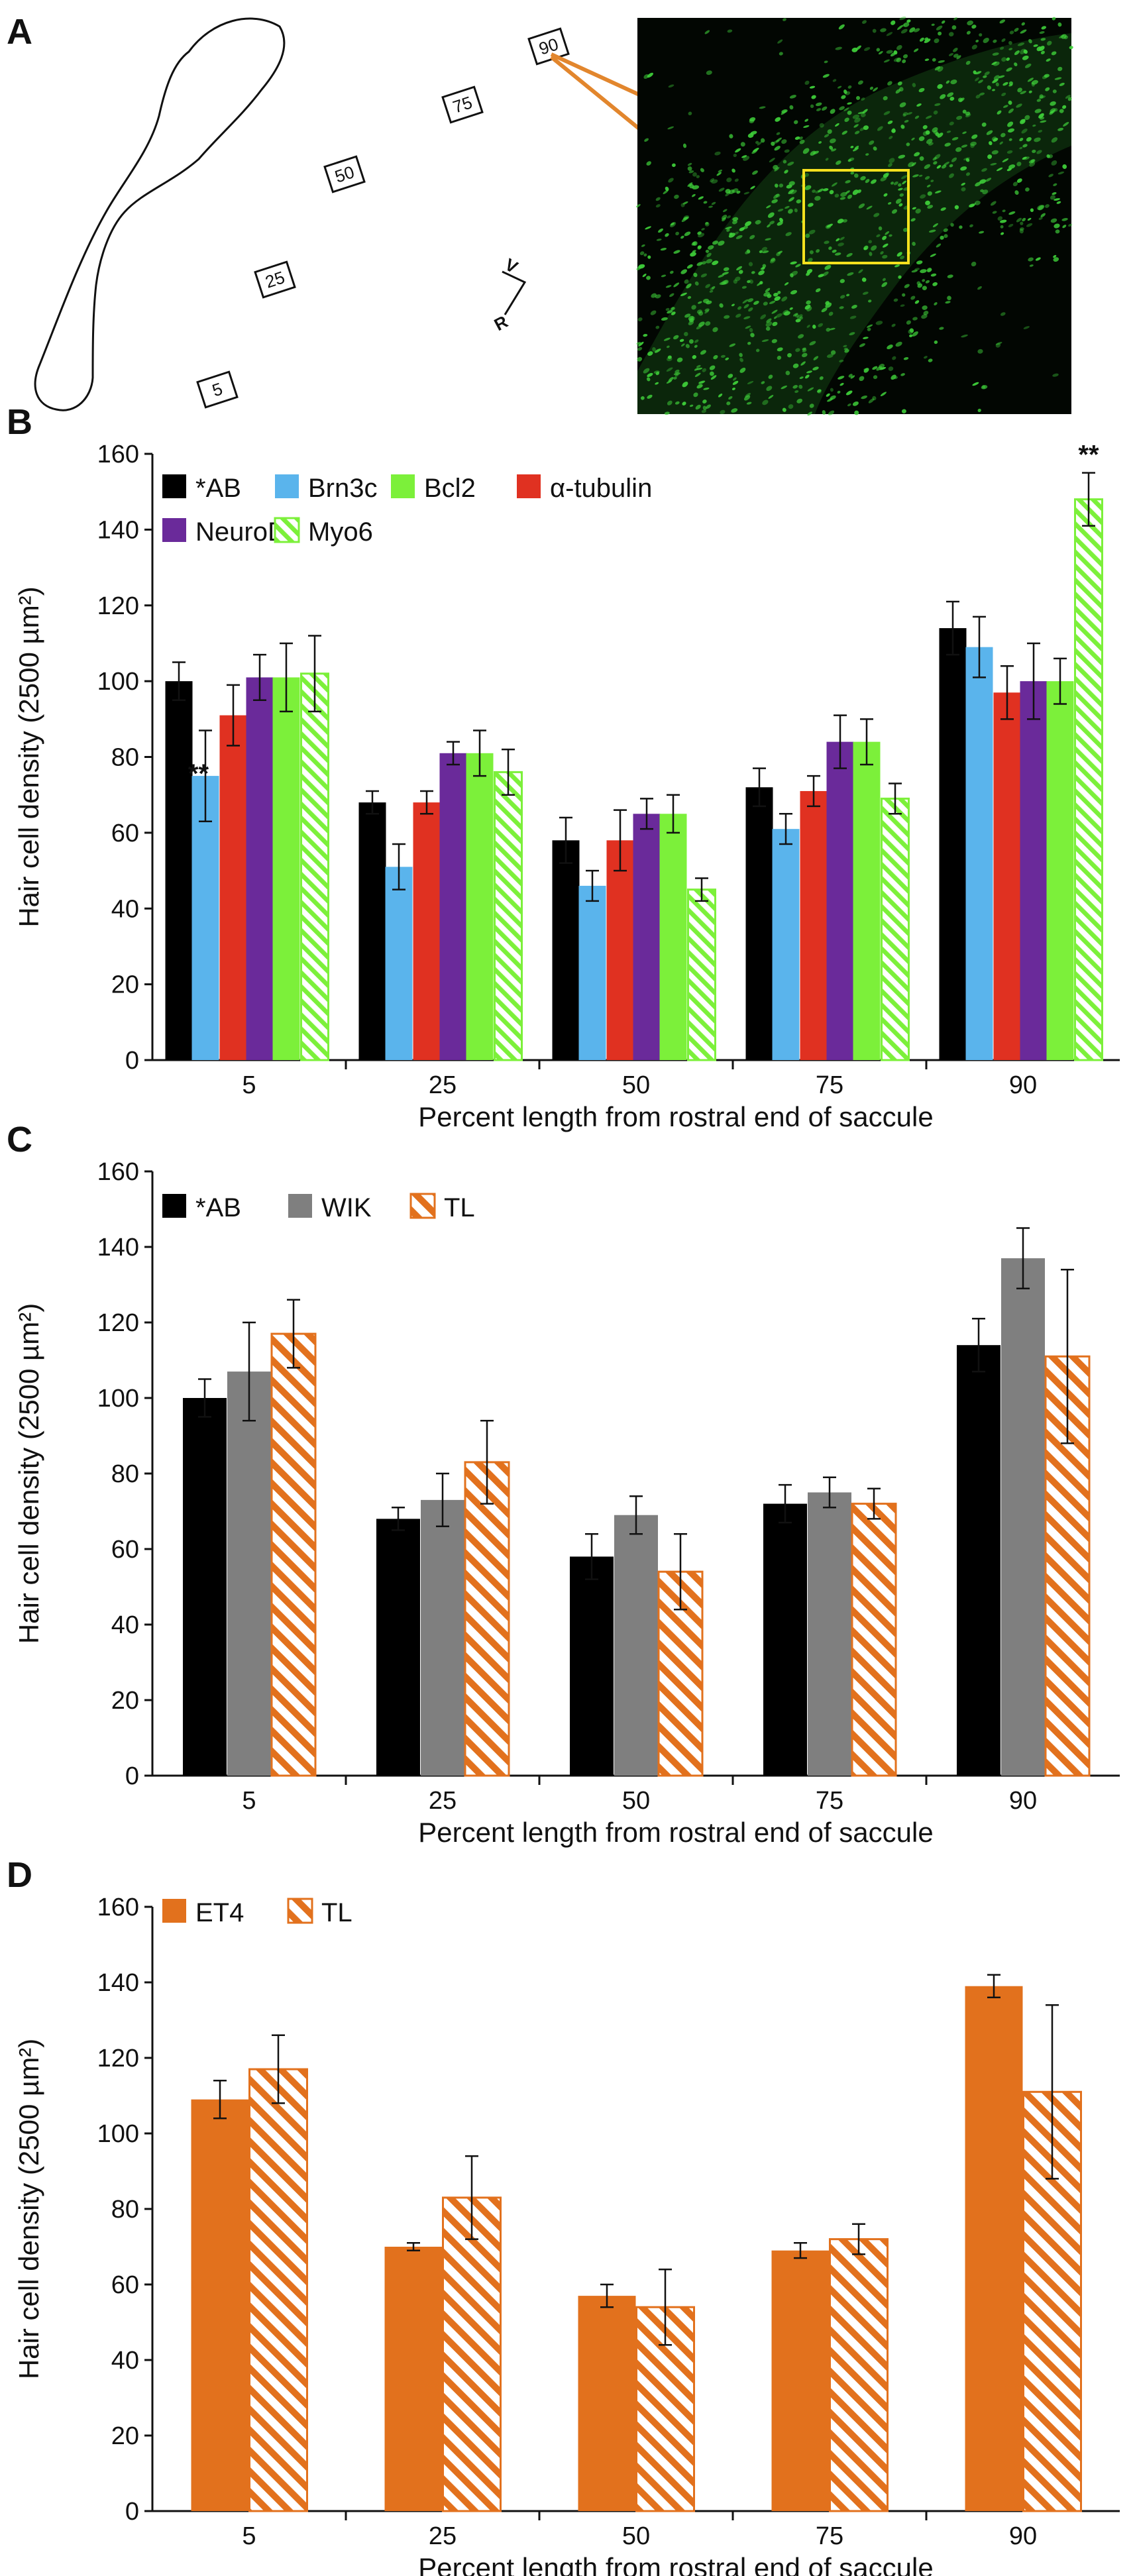 Image resolution: width=1135 pixels, height=2576 pixels. What do you see at coordinates (319, 1912) in the screenshot?
I see `legend-entry-TL: TL` at bounding box center [319, 1912].